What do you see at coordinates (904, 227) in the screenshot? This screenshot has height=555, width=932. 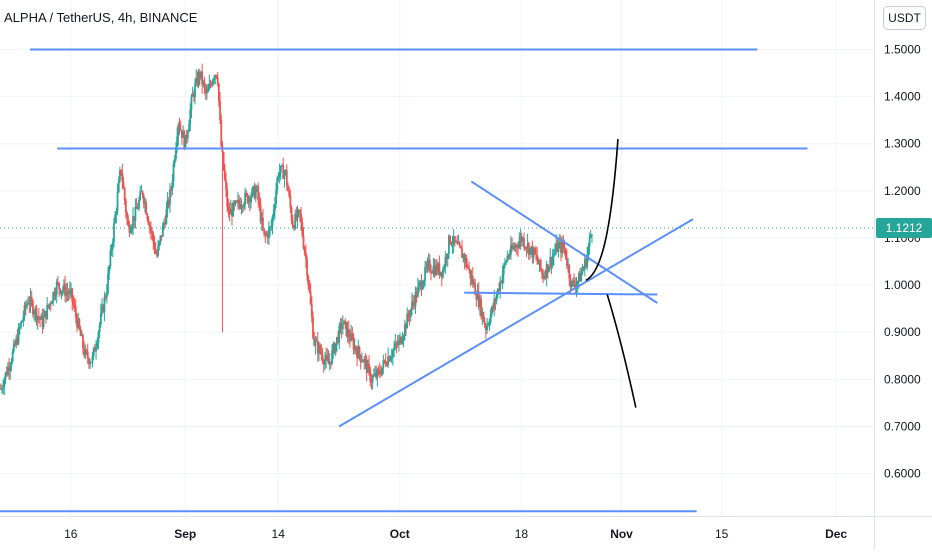 I see `last-price-label: 1.1212` at bounding box center [904, 227].